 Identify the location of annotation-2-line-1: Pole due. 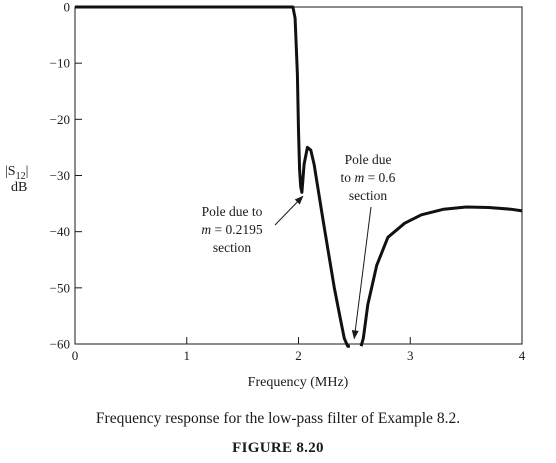
(368, 159).